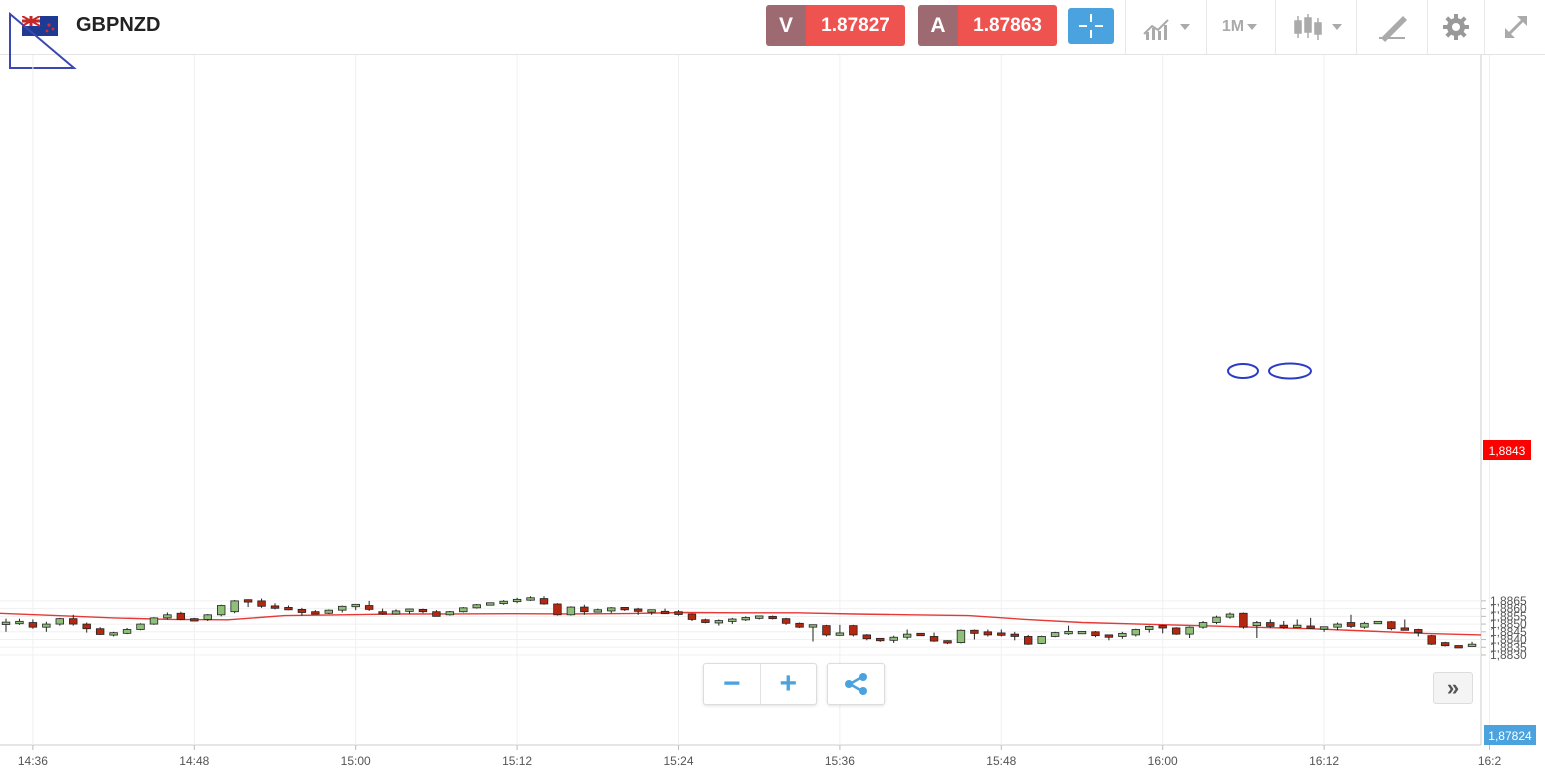 The height and width of the screenshot is (781, 1545). I want to click on y-tick-label: 1,8840, so click(1508, 640).